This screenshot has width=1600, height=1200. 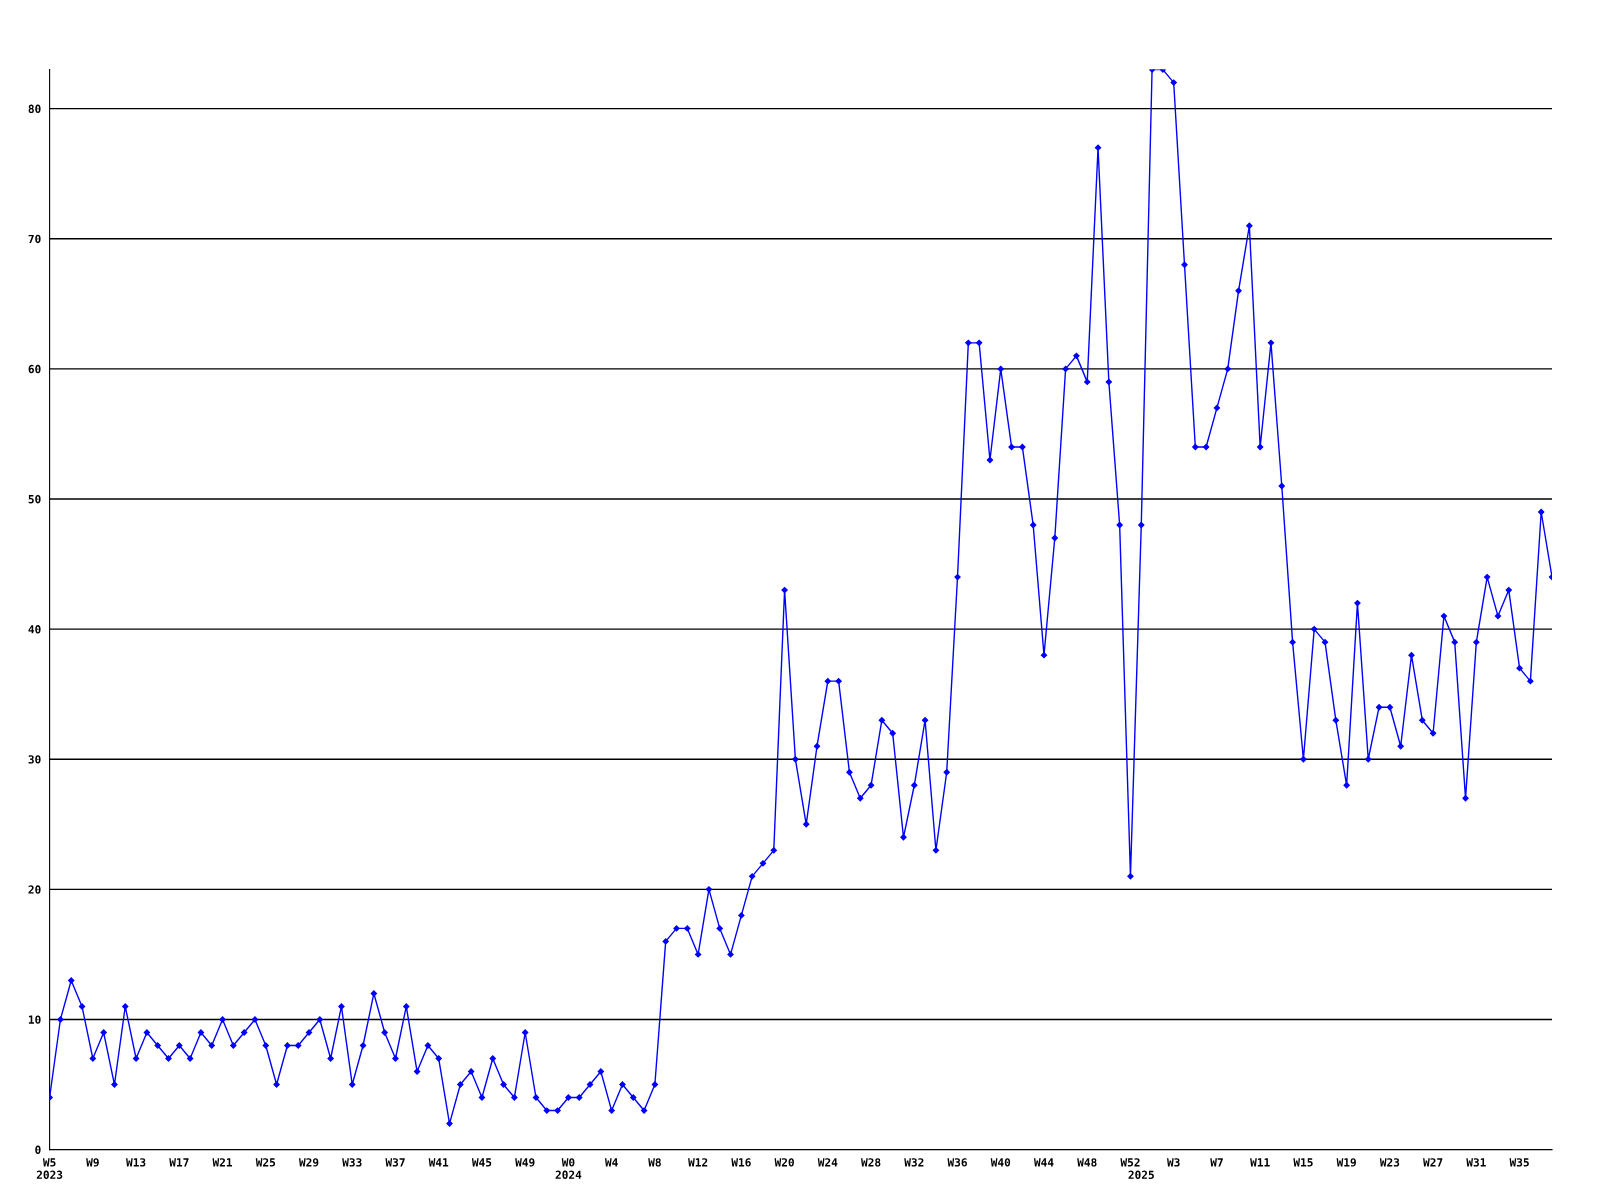 What do you see at coordinates (568, 1168) in the screenshot?
I see `x-tick-label: W0 2024` at bounding box center [568, 1168].